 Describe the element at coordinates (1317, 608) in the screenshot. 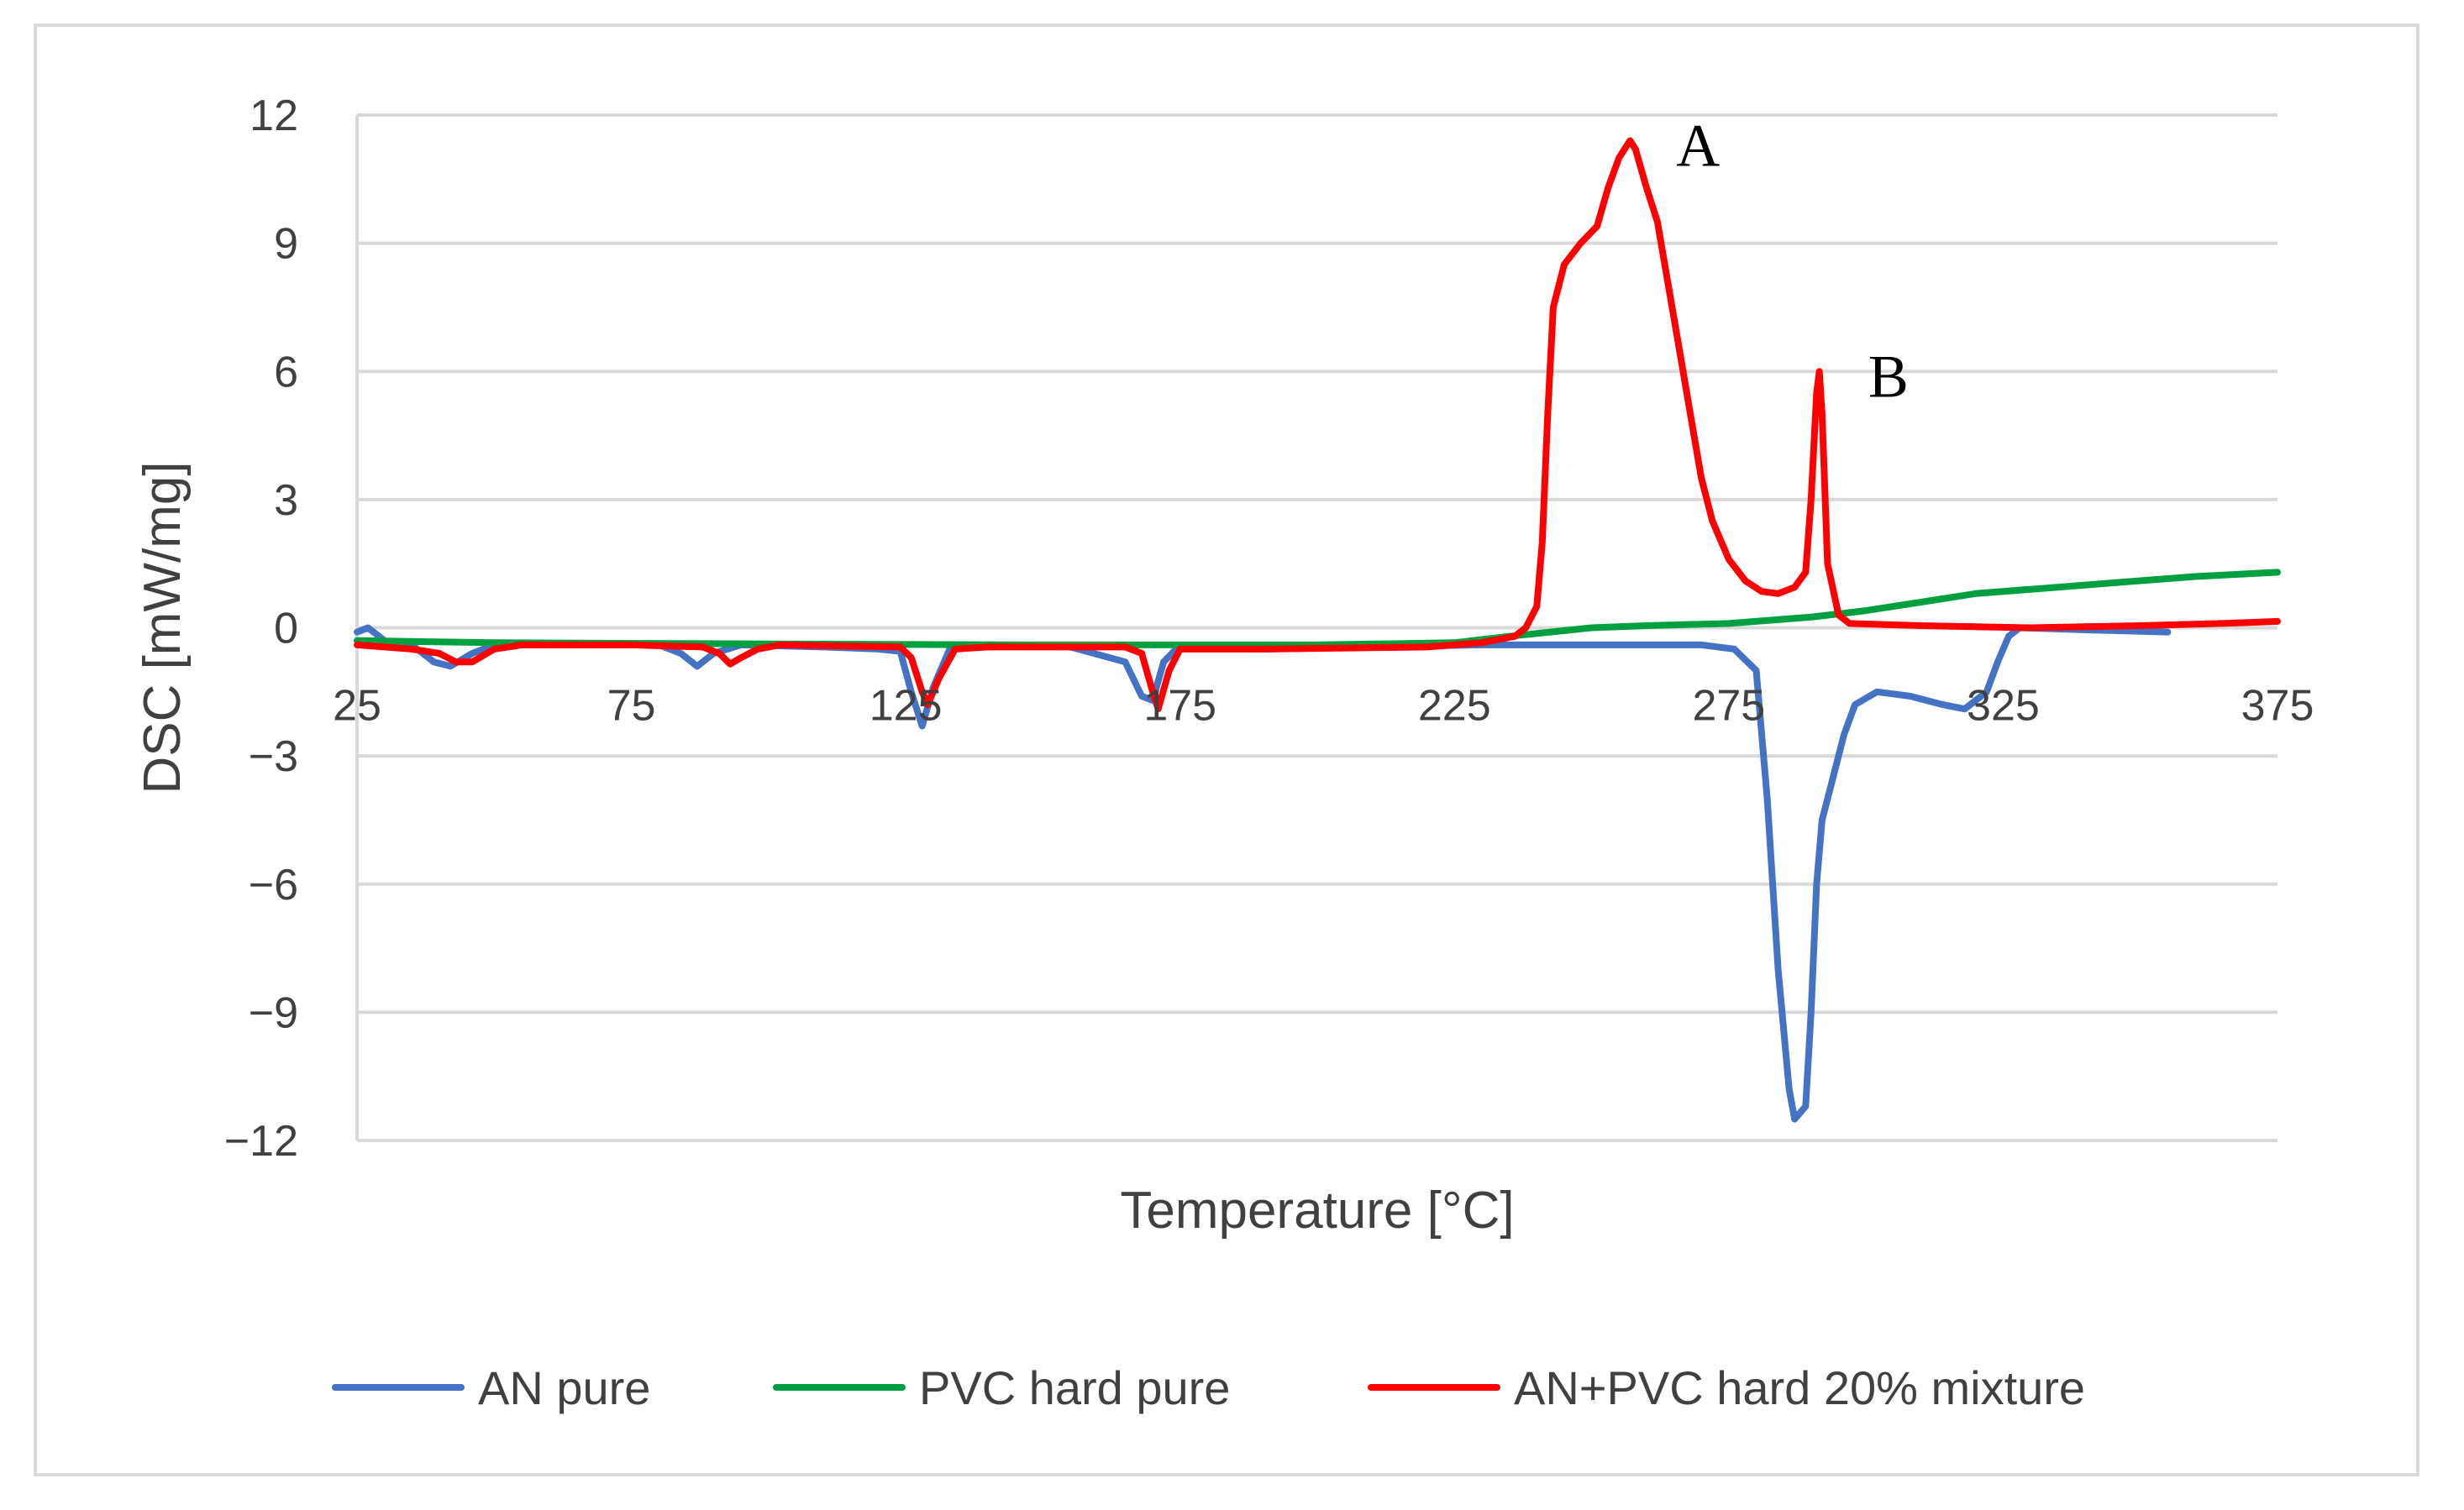

I see `series-line-pvc-hard-pure` at that location.